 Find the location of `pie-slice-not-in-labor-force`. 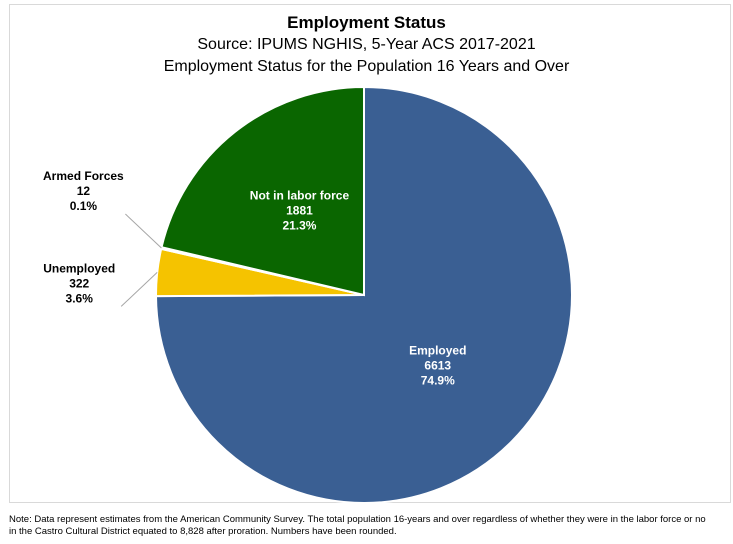

pie-slice-not-in-labor-force is located at coordinates (262, 191).